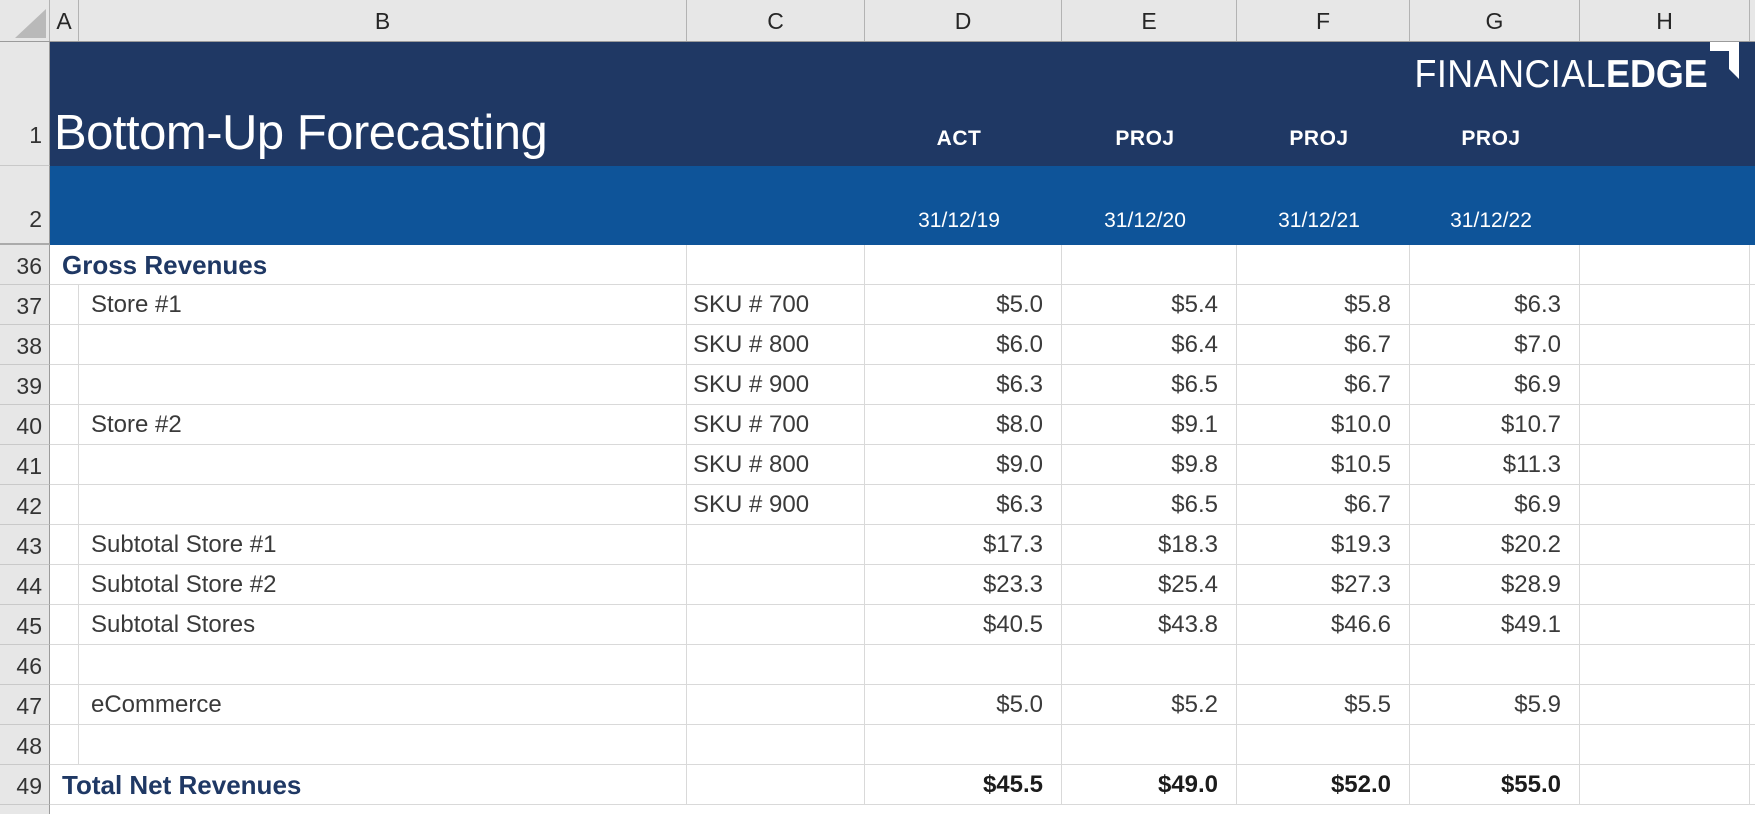 The image size is (1755, 814). What do you see at coordinates (383, 465) in the screenshot?
I see `cell-B41` at bounding box center [383, 465].